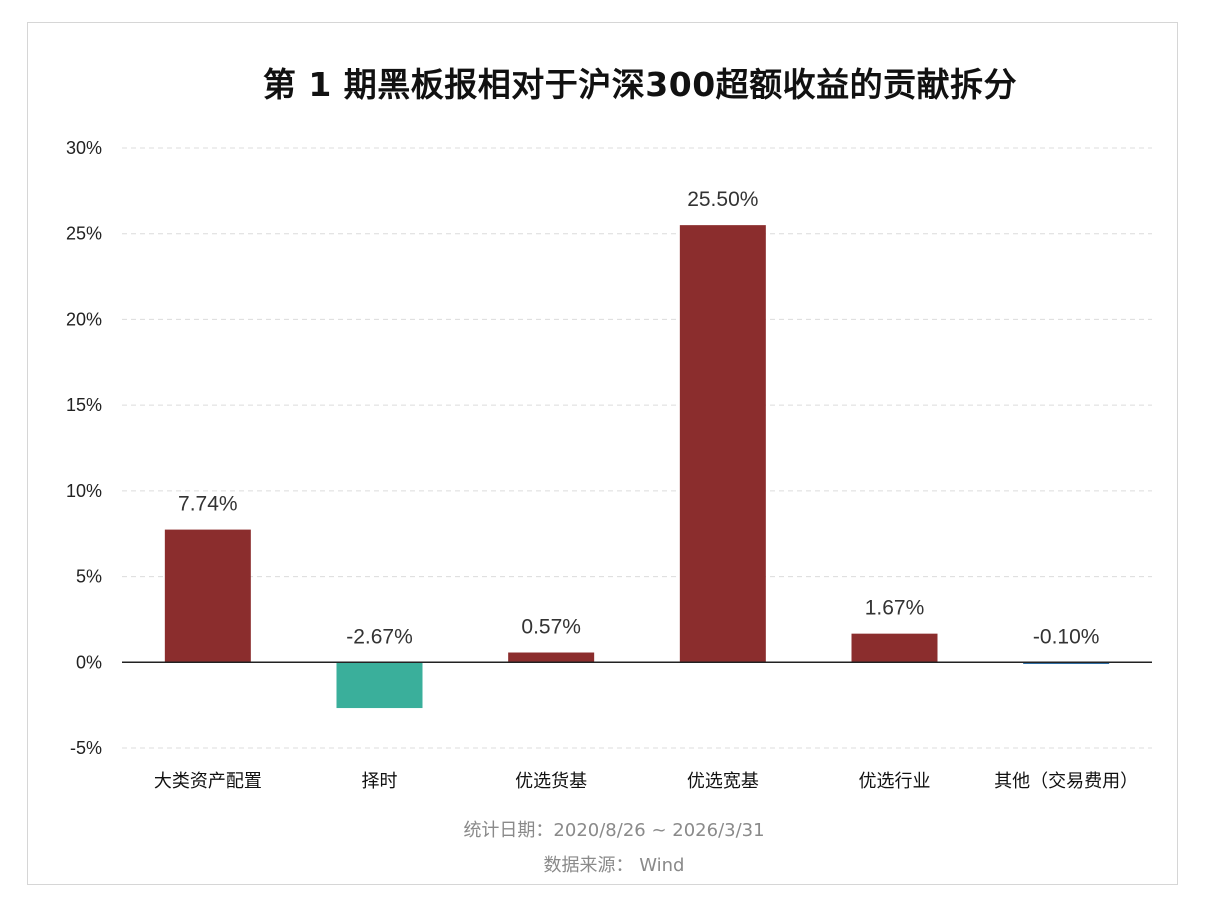 This screenshot has height=908, width=1210. Describe the element at coordinates (723, 781) in the screenshot. I see `x-tick-label: 优选宽基` at that location.